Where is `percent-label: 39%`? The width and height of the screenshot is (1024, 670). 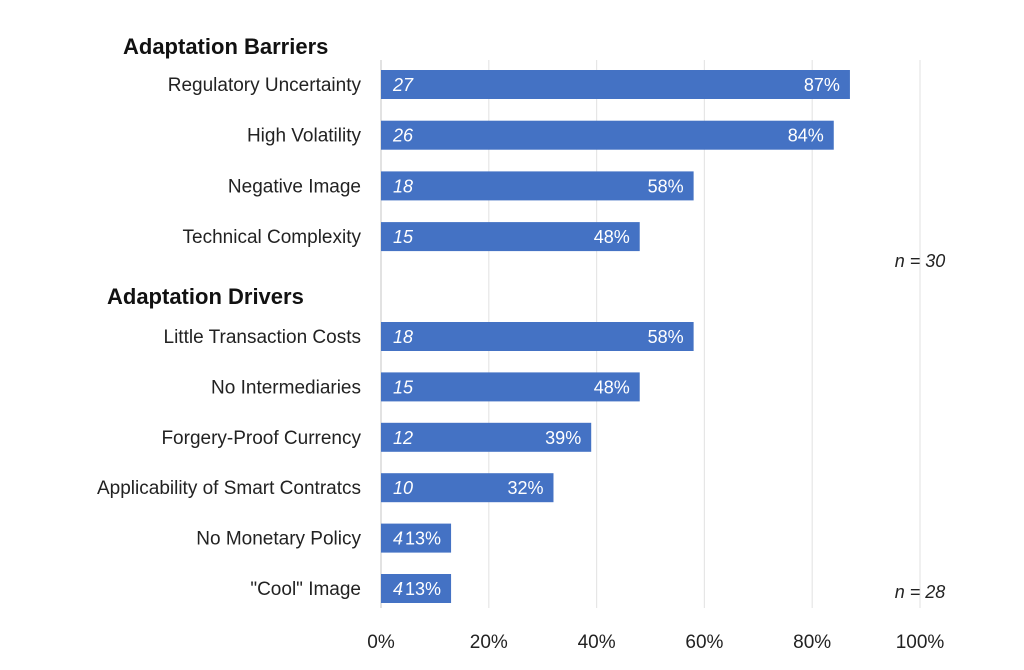 percent-label: 39% is located at coordinates (563, 438).